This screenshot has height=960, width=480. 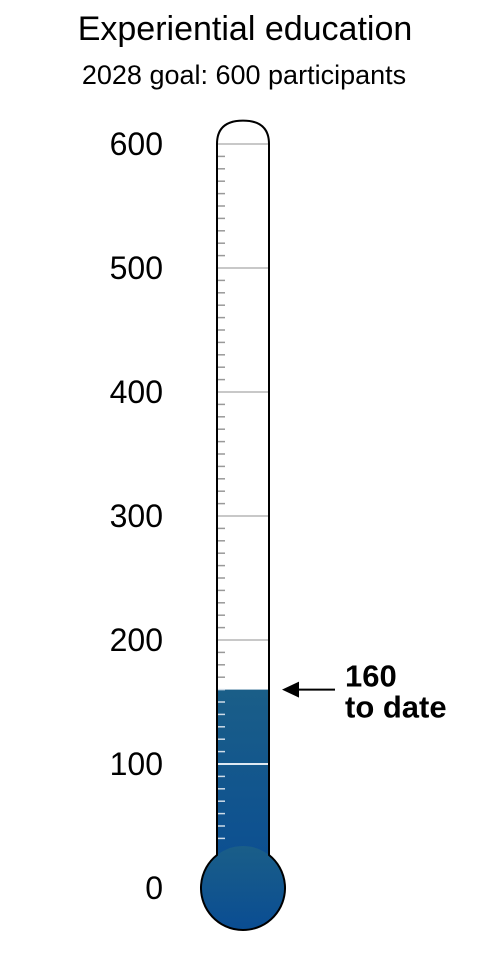 I want to click on callout-value: 160, so click(x=371, y=676).